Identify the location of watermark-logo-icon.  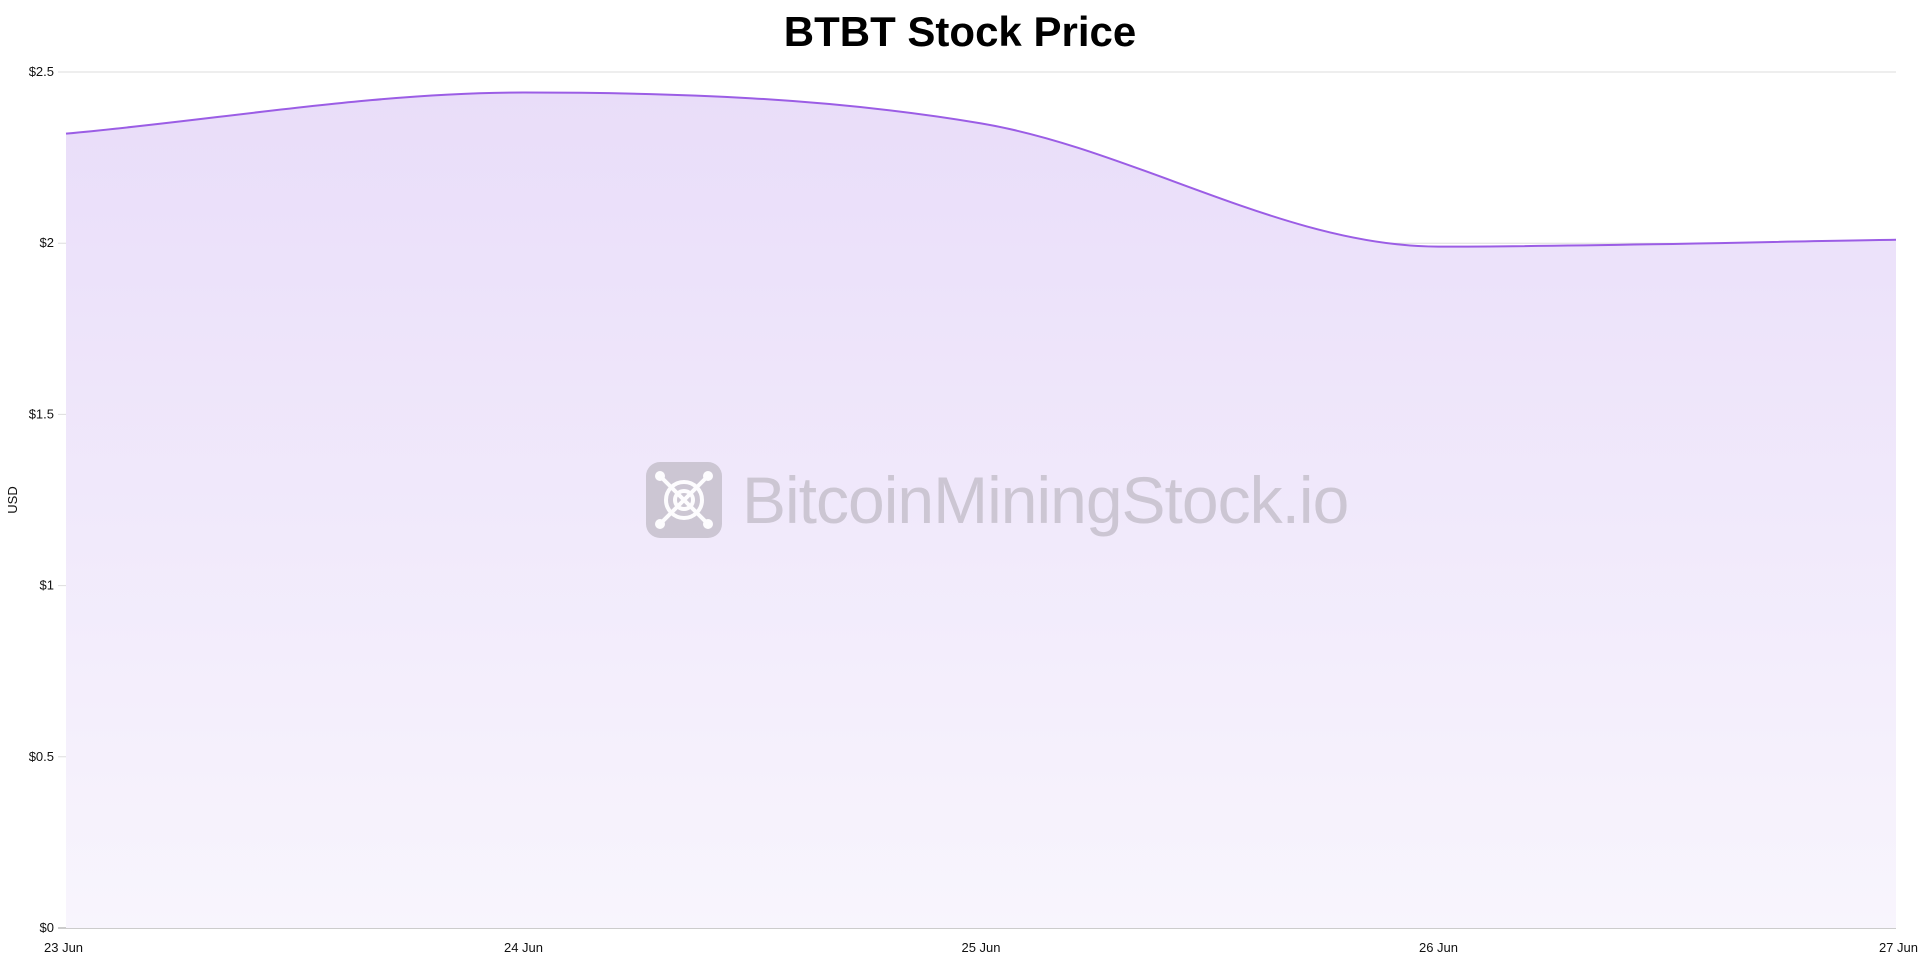
(684, 500).